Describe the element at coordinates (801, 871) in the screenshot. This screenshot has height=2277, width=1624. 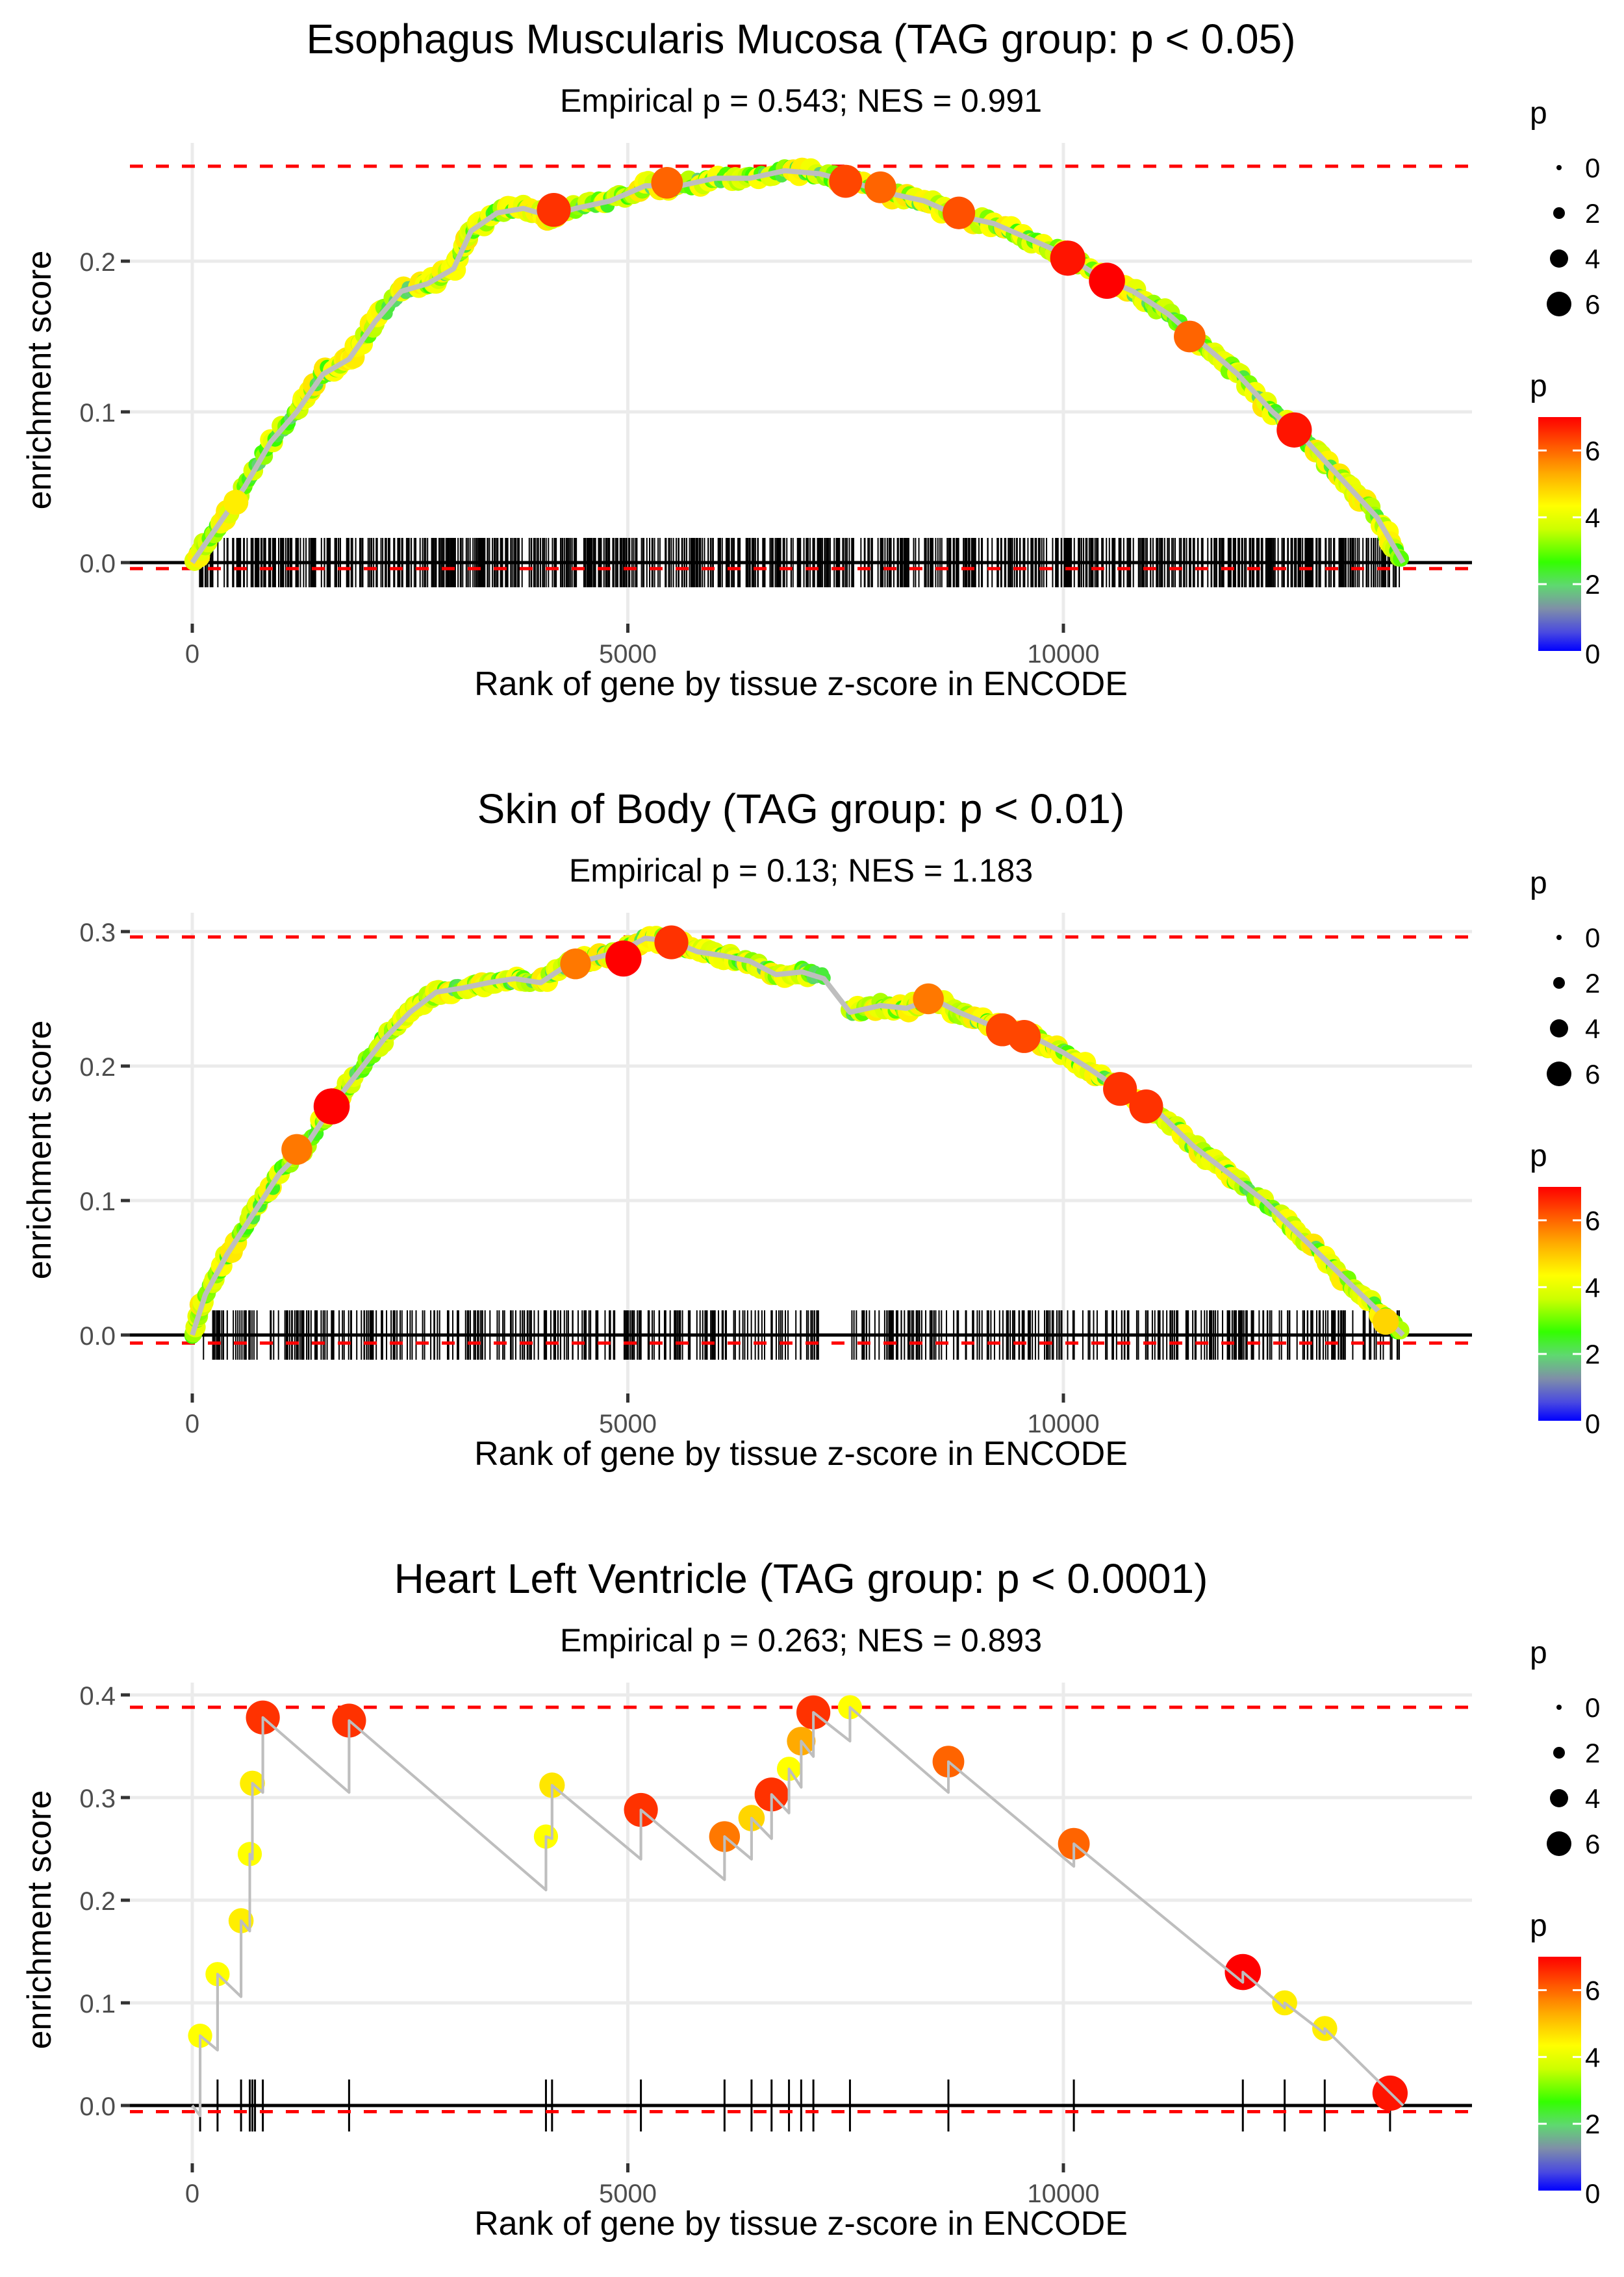
I see `panel-2-subtitle: Empirical p = 0.13; NES = 1.183` at that location.